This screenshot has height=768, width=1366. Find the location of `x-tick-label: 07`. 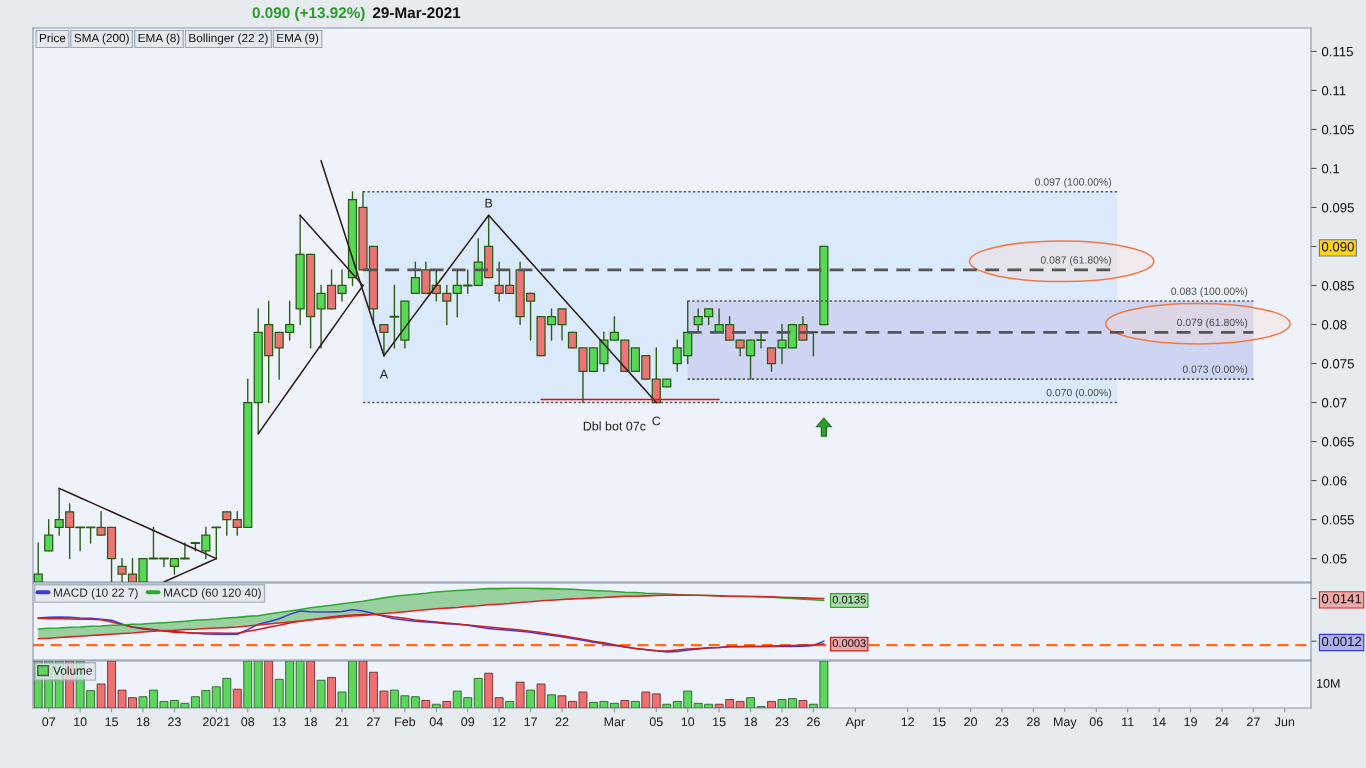

x-tick-label: 07 is located at coordinates (49, 722).